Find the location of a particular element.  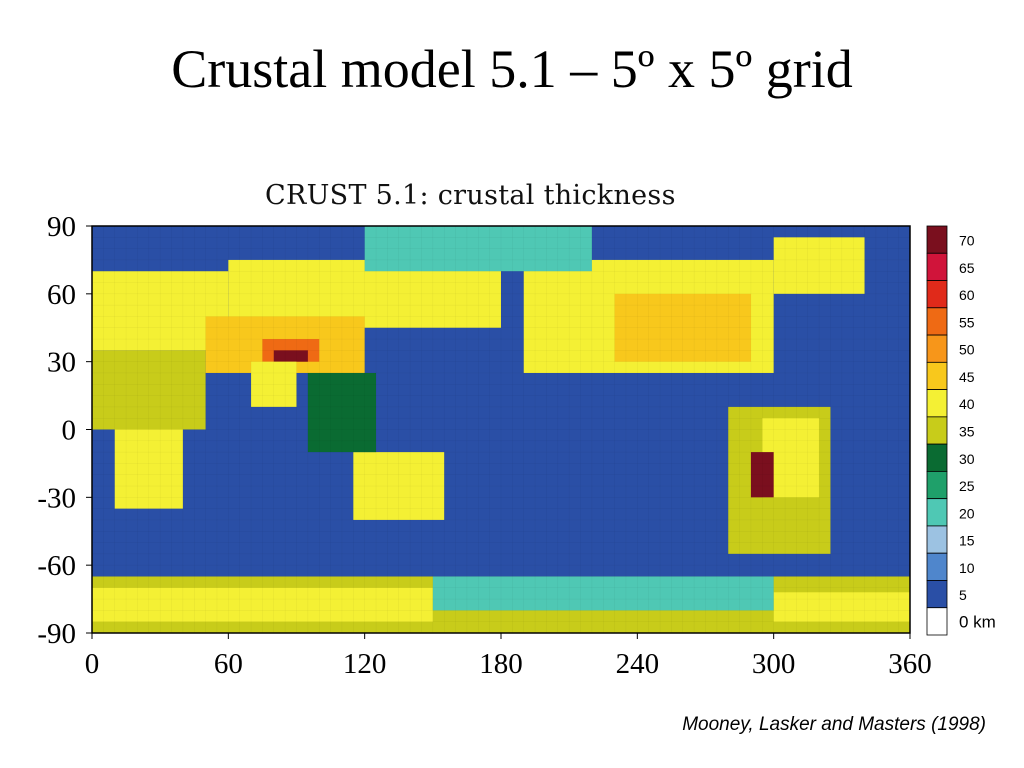

colorbar-label: 20 is located at coordinates (967, 513).